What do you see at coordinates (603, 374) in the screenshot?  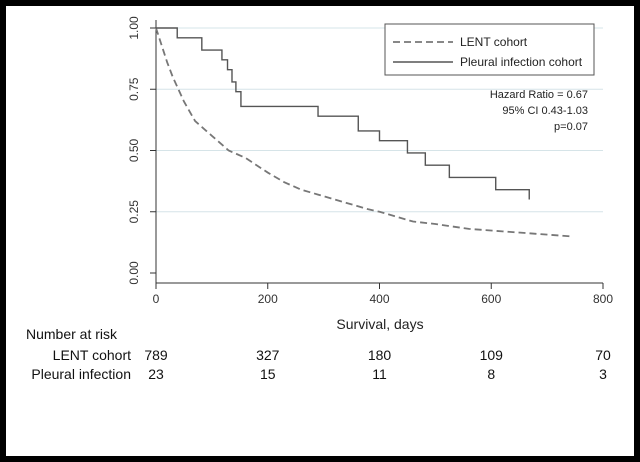 I see `risk-value: 3` at bounding box center [603, 374].